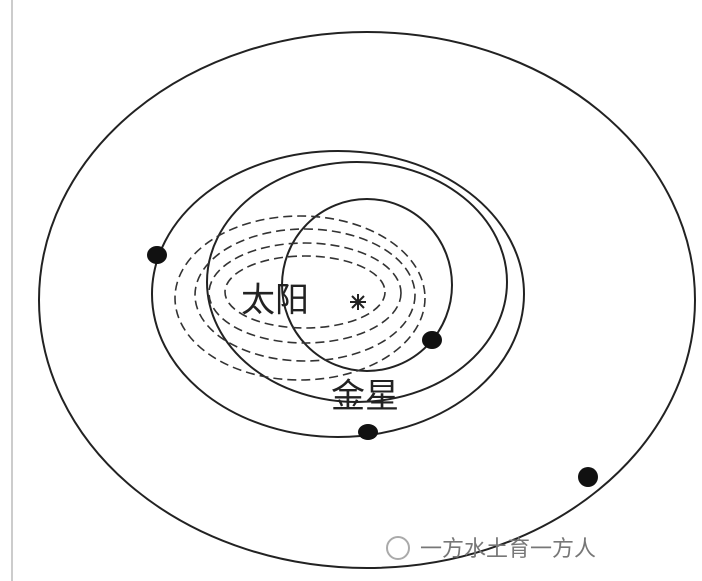  I want to click on watermark-icon, so click(398, 548).